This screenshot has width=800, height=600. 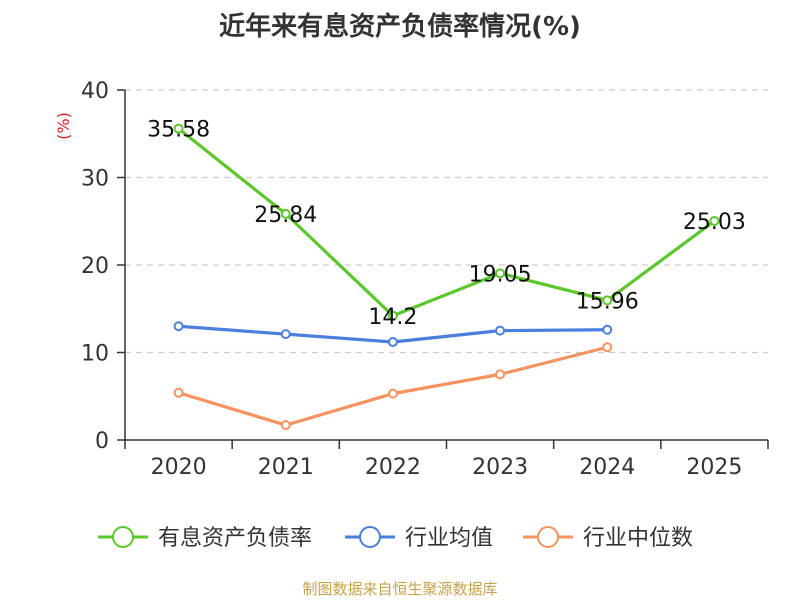 I want to click on y-tick-label: 30, so click(x=95, y=179).